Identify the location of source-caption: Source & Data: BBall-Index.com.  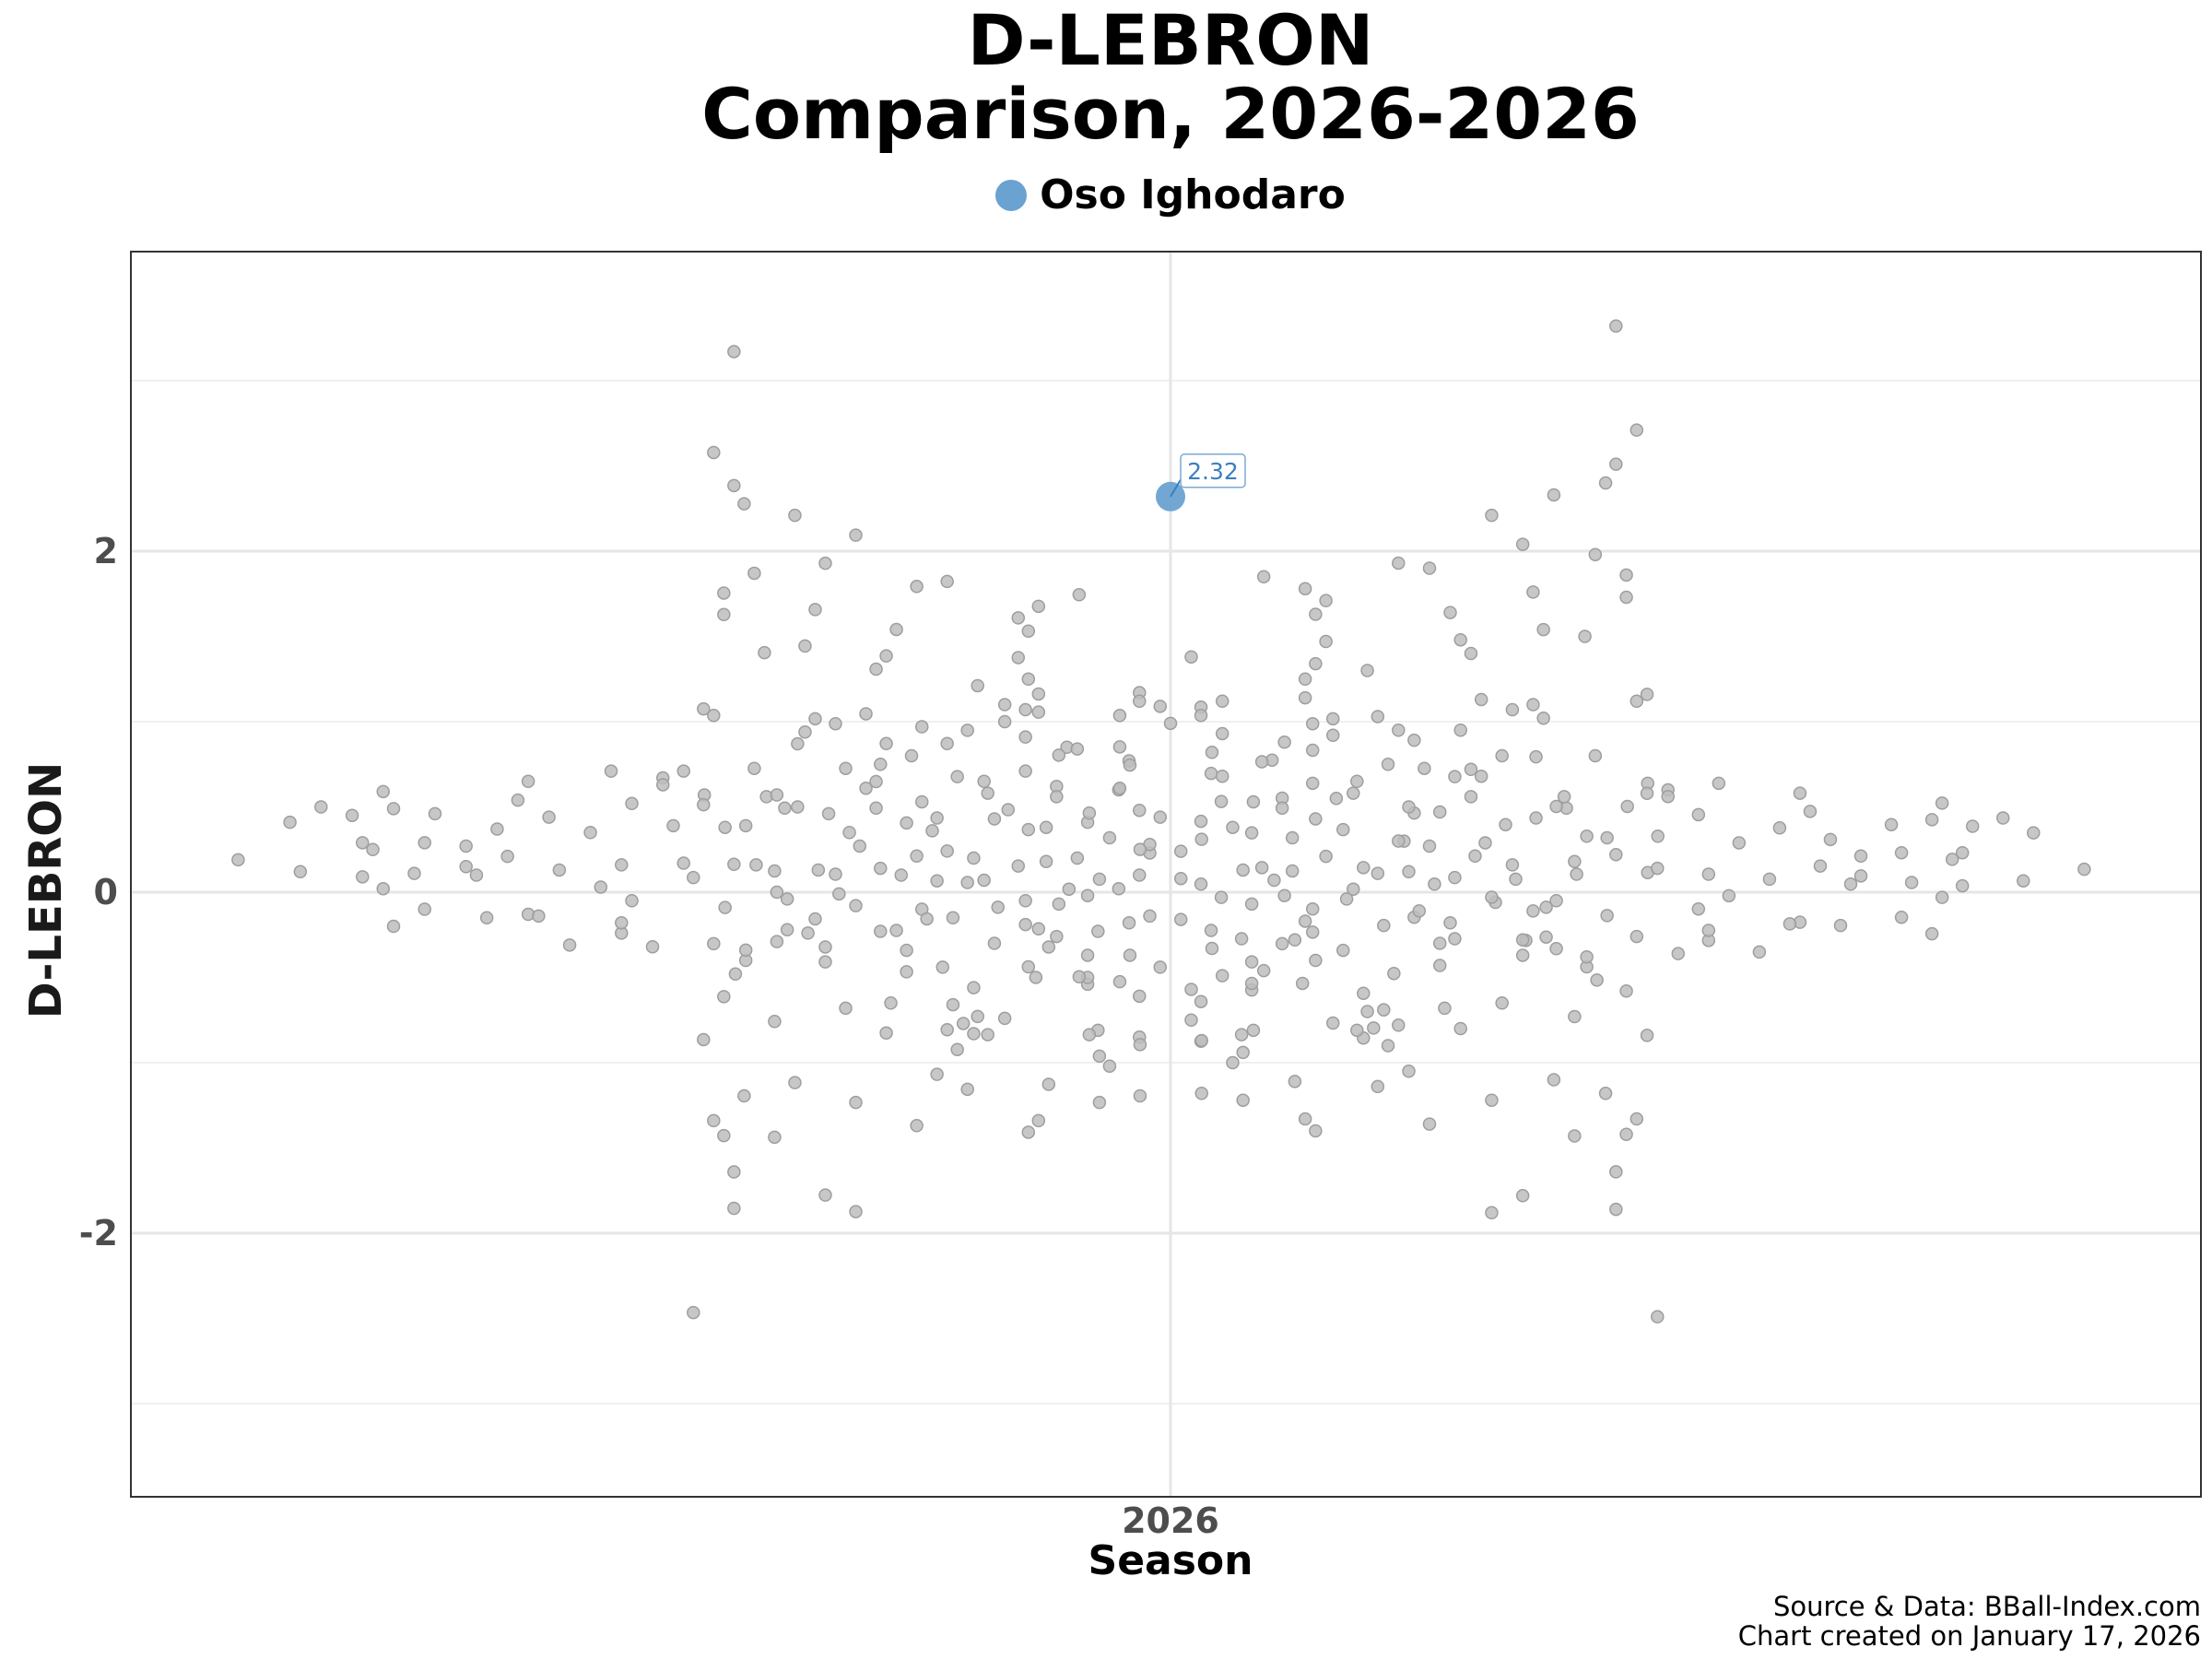
(1986, 1606).